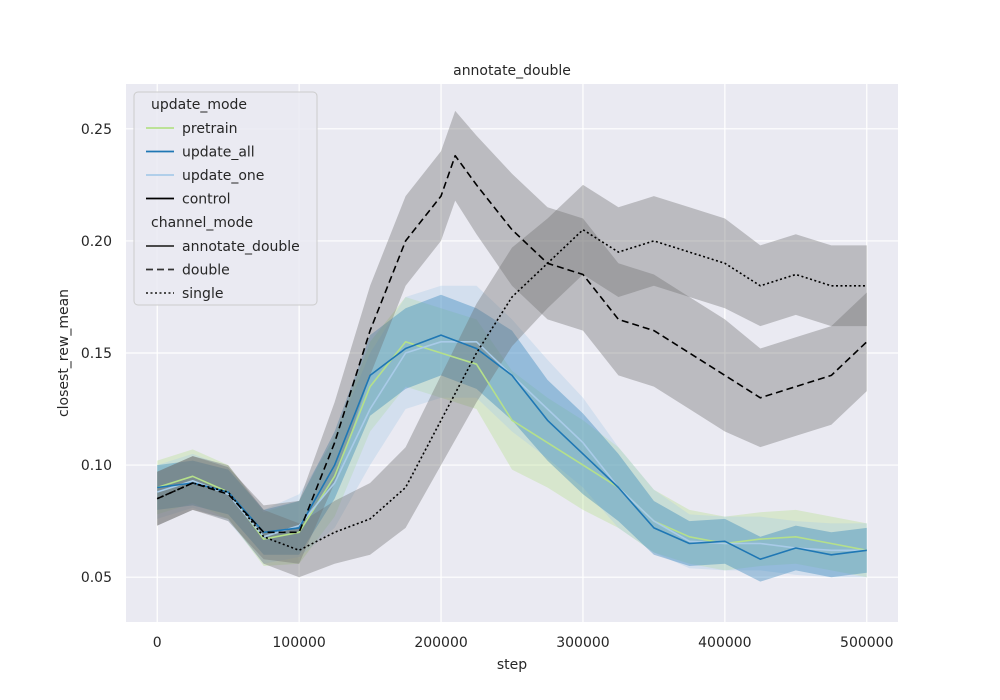 The image size is (1000, 700). What do you see at coordinates (64, 353) in the screenshot?
I see `y-axis-label: closest_rew_mean` at bounding box center [64, 353].